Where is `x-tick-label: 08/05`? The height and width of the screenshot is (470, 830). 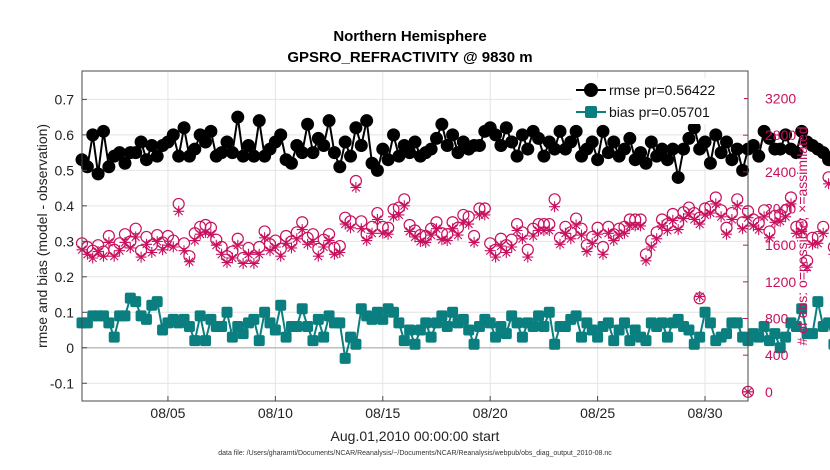 x-tick-label: 08/05 is located at coordinates (167, 413).